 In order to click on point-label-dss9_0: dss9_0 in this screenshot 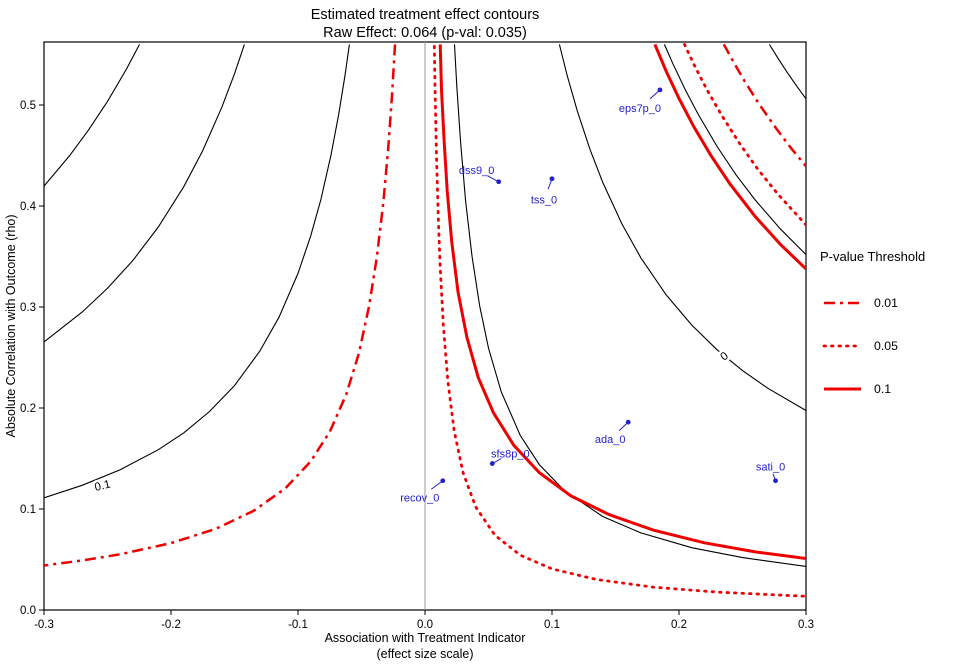, I will do `click(476, 171)`.